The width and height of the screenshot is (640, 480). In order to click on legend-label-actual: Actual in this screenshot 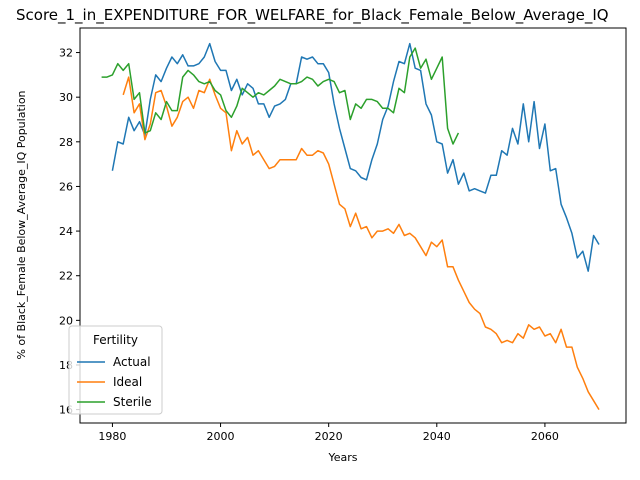, I will do `click(132, 362)`.